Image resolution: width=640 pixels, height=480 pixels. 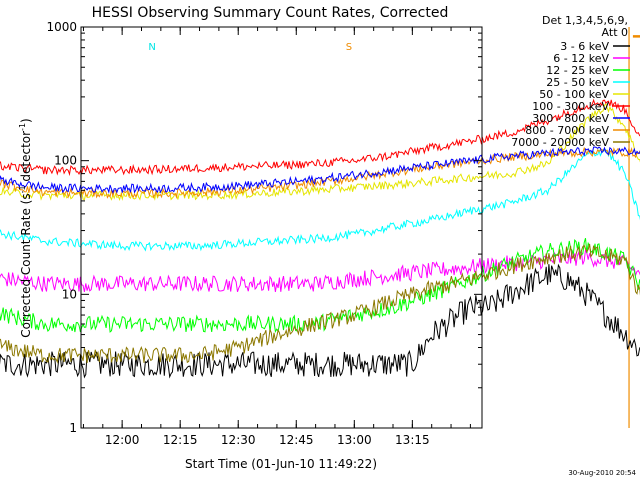 I want to click on x-tick-label-4: 13:00, so click(x=354, y=440).